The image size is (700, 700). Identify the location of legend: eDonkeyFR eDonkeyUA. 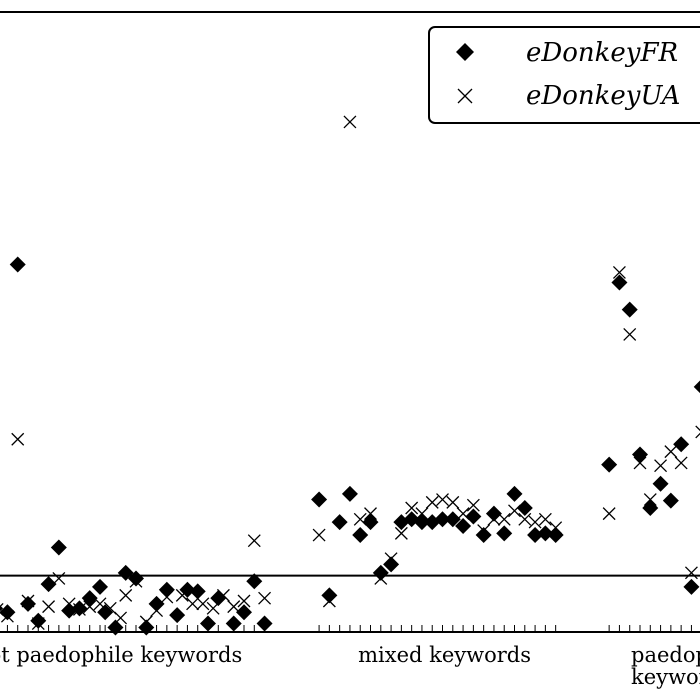
(564, 75).